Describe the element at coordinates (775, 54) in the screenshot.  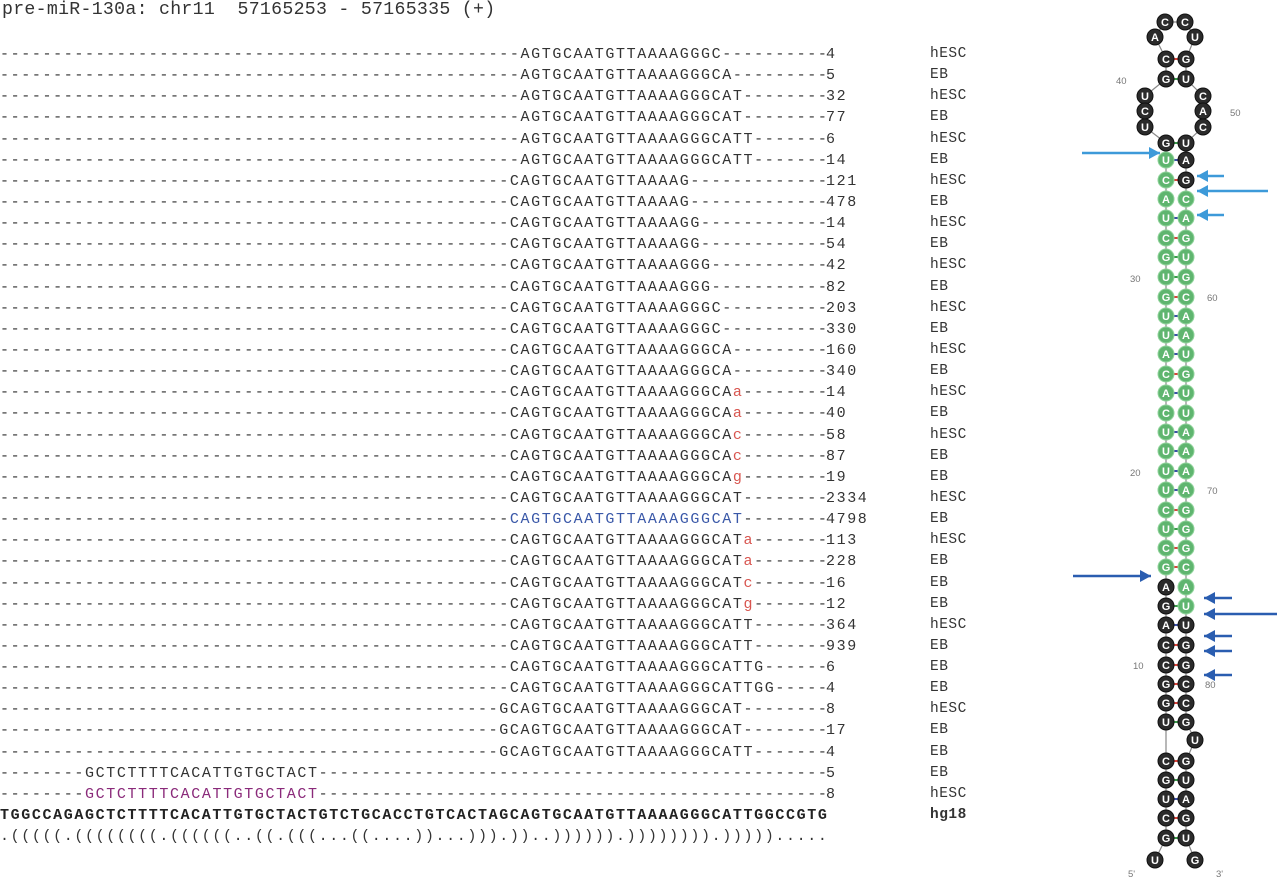
I see `gap-dashes: ----------` at that location.